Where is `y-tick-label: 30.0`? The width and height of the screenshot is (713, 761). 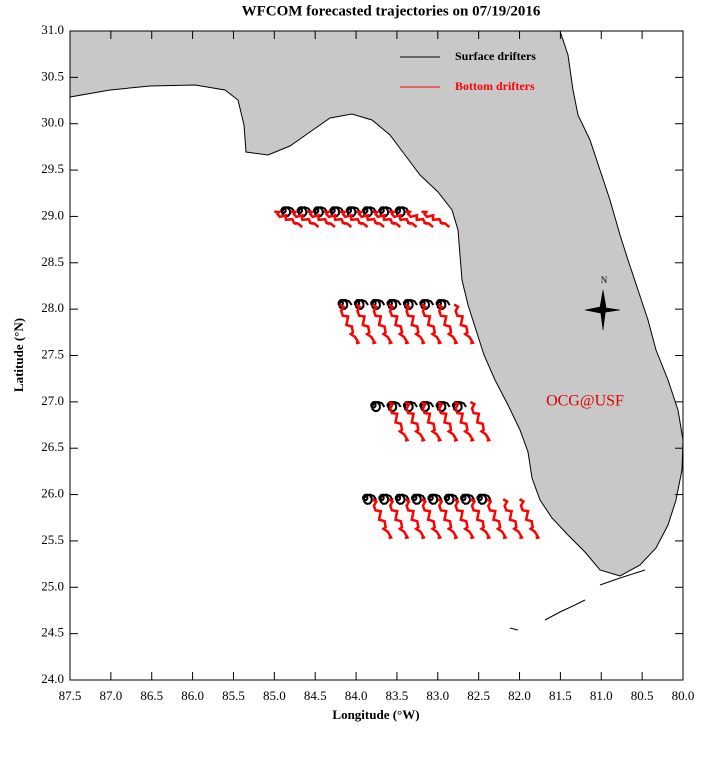 y-tick-label: 30.0 is located at coordinates (52, 122).